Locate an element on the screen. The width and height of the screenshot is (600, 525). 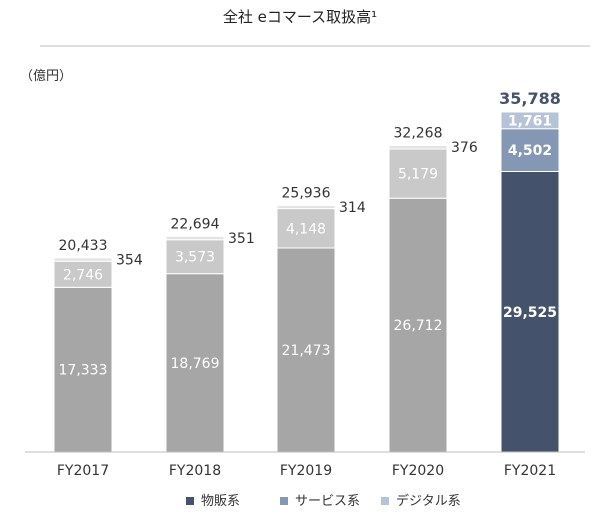
x-tick-label-fy2017: FY2017 is located at coordinates (83, 471).